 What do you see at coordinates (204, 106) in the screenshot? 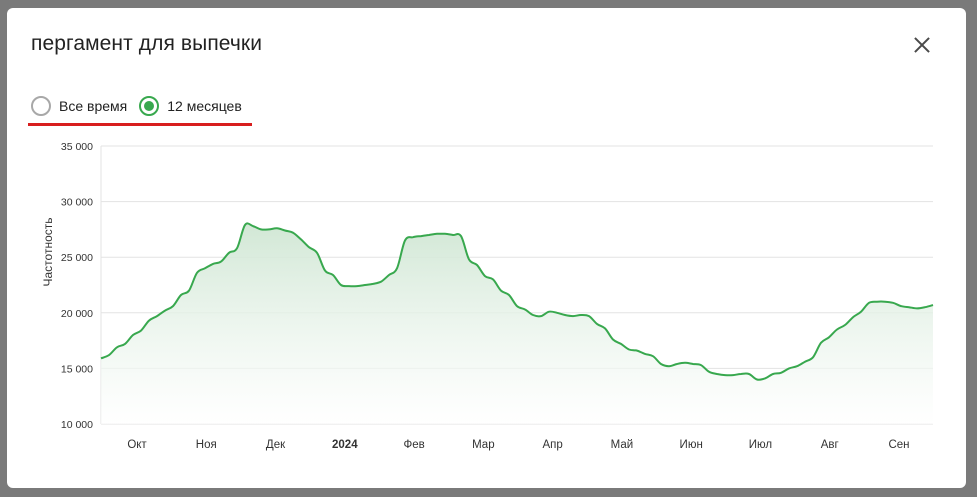
I see `radio-12-months-label: 12 месяцев` at bounding box center [204, 106].